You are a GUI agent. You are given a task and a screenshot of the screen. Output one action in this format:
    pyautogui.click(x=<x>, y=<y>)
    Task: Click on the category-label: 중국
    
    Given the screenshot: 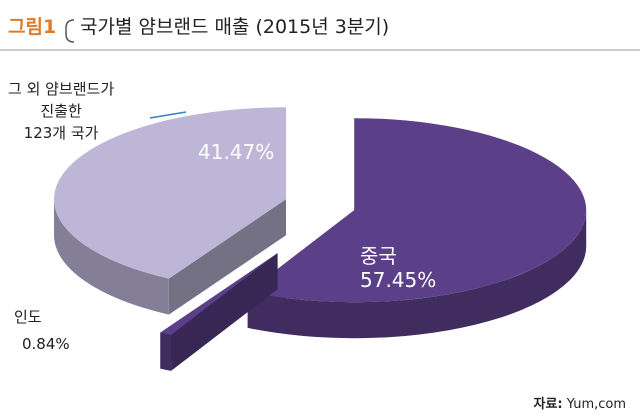 What is the action you would take?
    pyautogui.click(x=378, y=256)
    